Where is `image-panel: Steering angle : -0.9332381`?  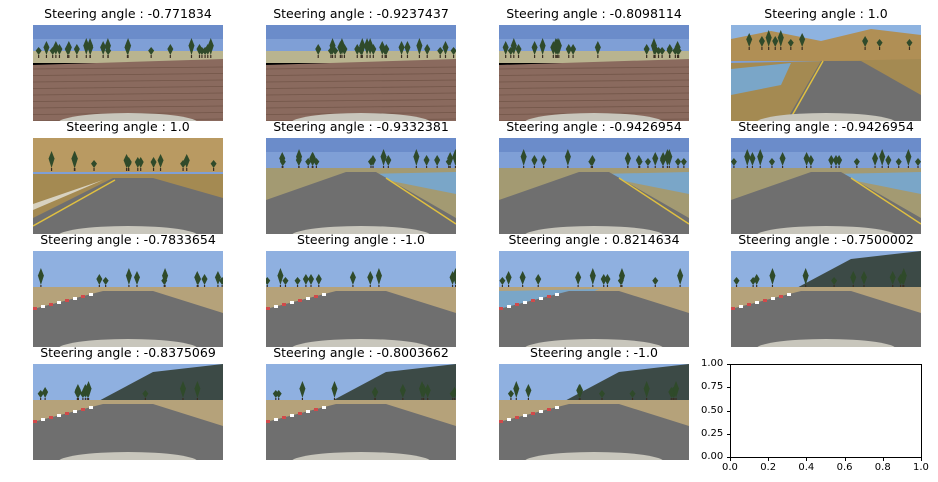 image-panel: Steering angle : -0.9332381 is located at coordinates (361, 176).